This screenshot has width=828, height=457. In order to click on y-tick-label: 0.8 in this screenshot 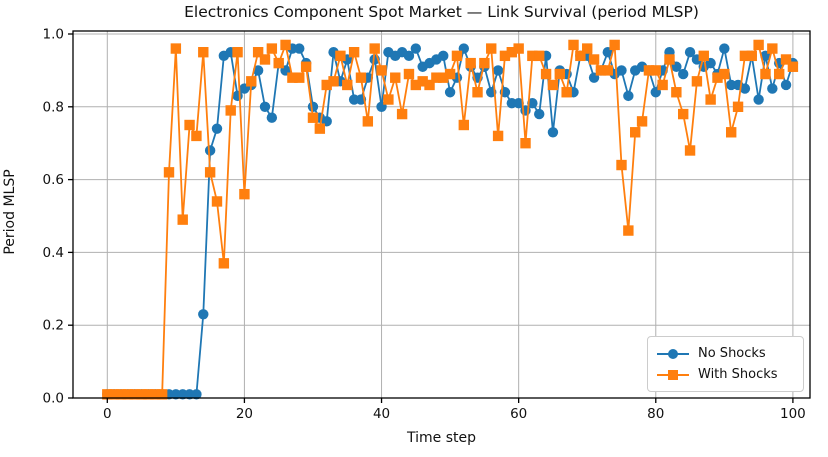, I will do `click(53, 107)`.